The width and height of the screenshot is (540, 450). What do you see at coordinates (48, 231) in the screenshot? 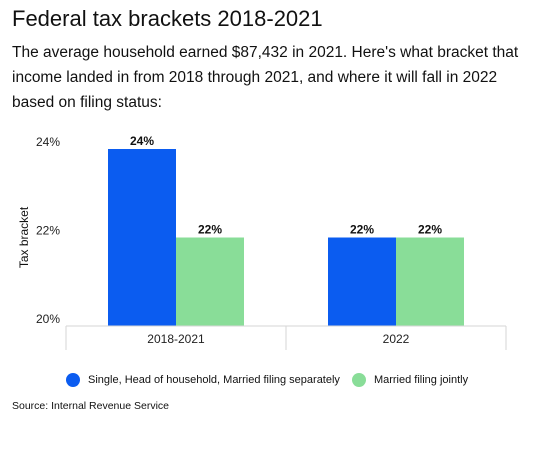
I see `y-tick-label: 22%` at bounding box center [48, 231].